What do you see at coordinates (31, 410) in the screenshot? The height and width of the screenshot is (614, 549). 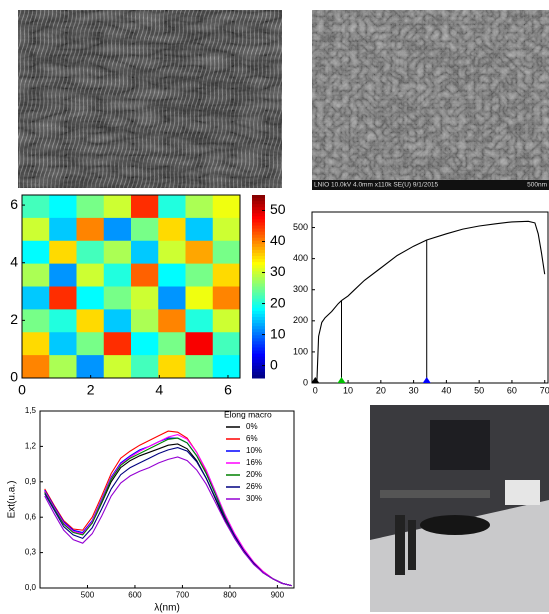 I see `y-tick-label: 1,5` at bounding box center [31, 410].